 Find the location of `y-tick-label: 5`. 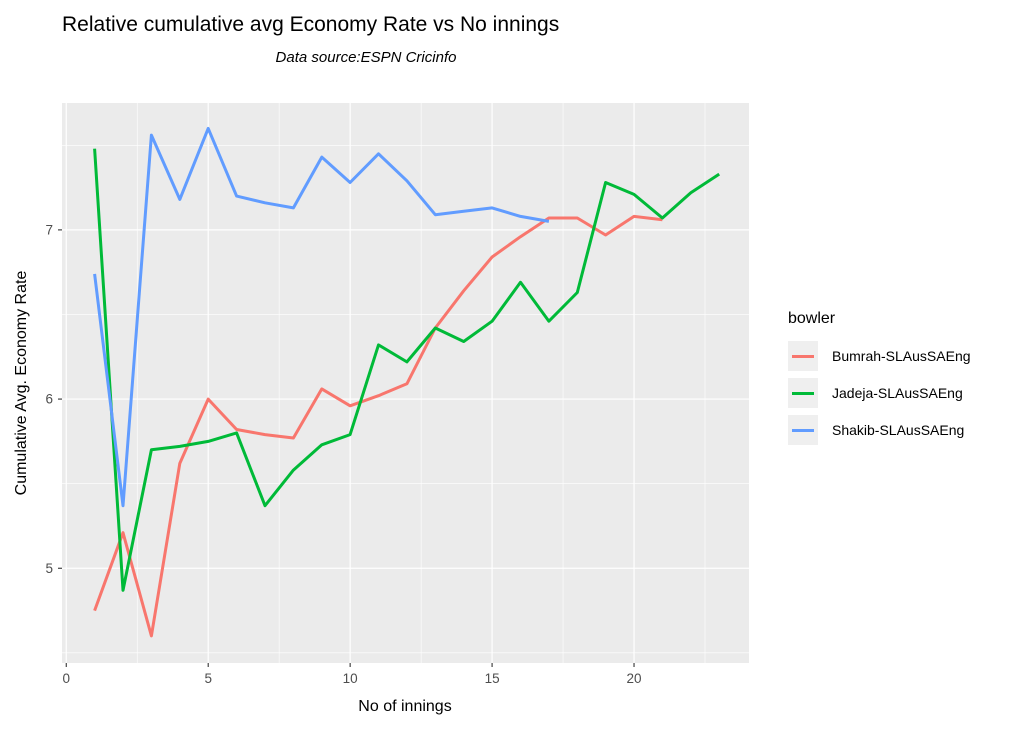

y-tick-label: 5 is located at coordinates (49, 568).